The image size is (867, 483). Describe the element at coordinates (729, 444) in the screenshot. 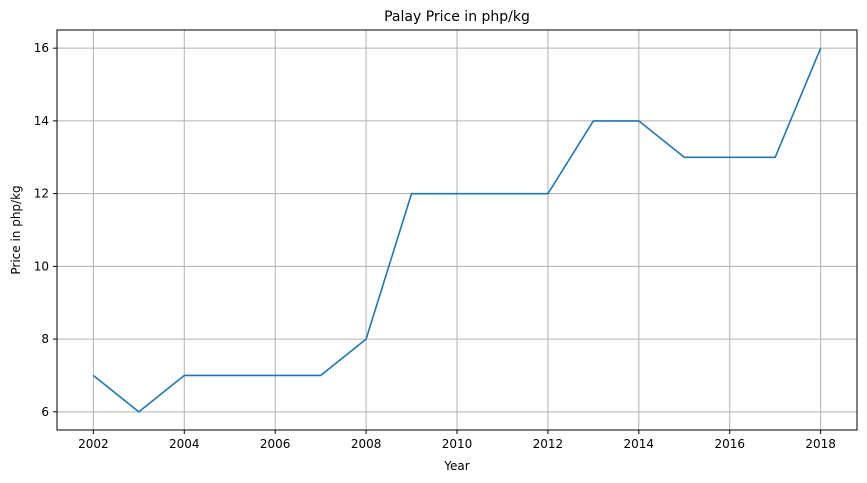

I see `x-tick-label: 2016` at that location.